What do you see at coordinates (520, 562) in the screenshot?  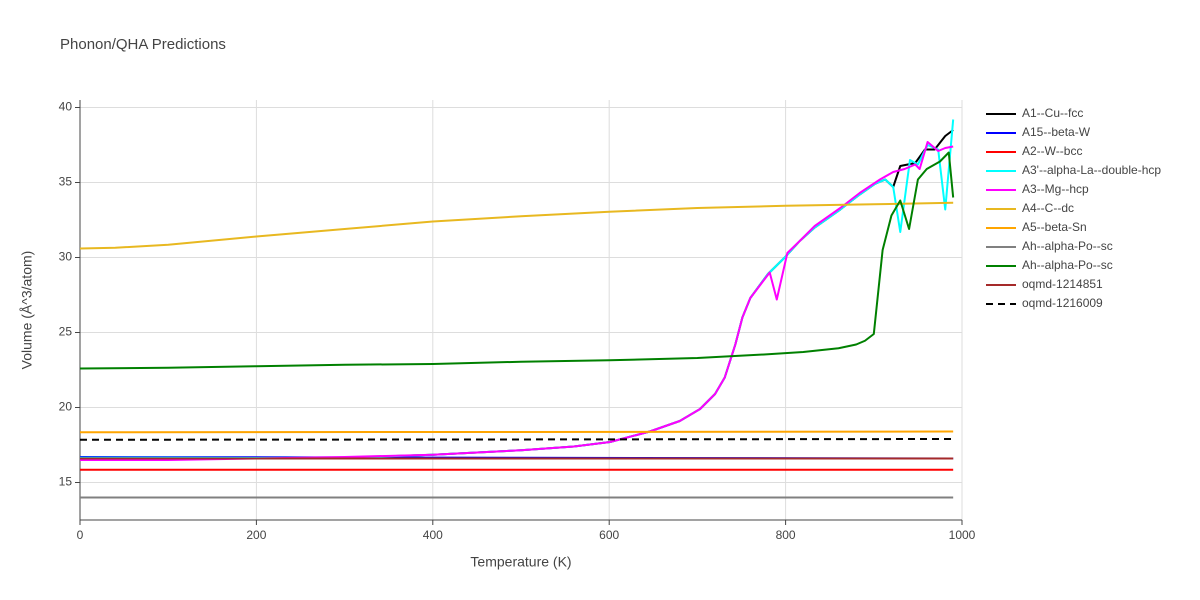 I see `x-axis-title: Temperature (K)` at bounding box center [520, 562].